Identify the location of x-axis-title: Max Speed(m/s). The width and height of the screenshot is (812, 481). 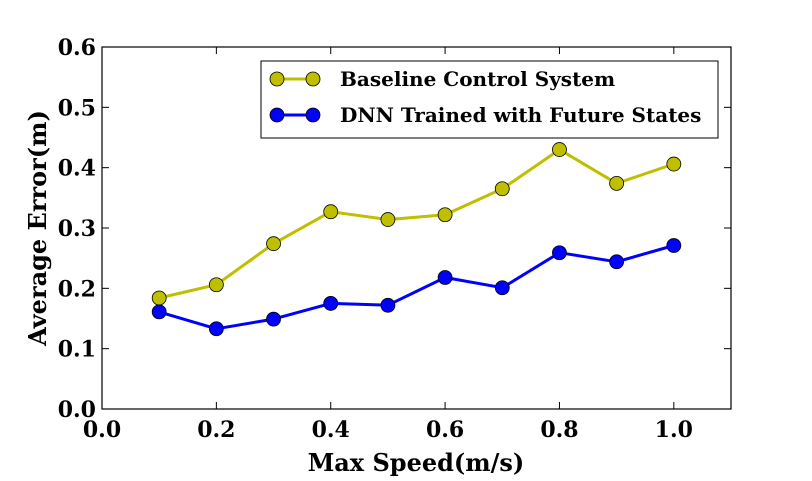
(416, 462).